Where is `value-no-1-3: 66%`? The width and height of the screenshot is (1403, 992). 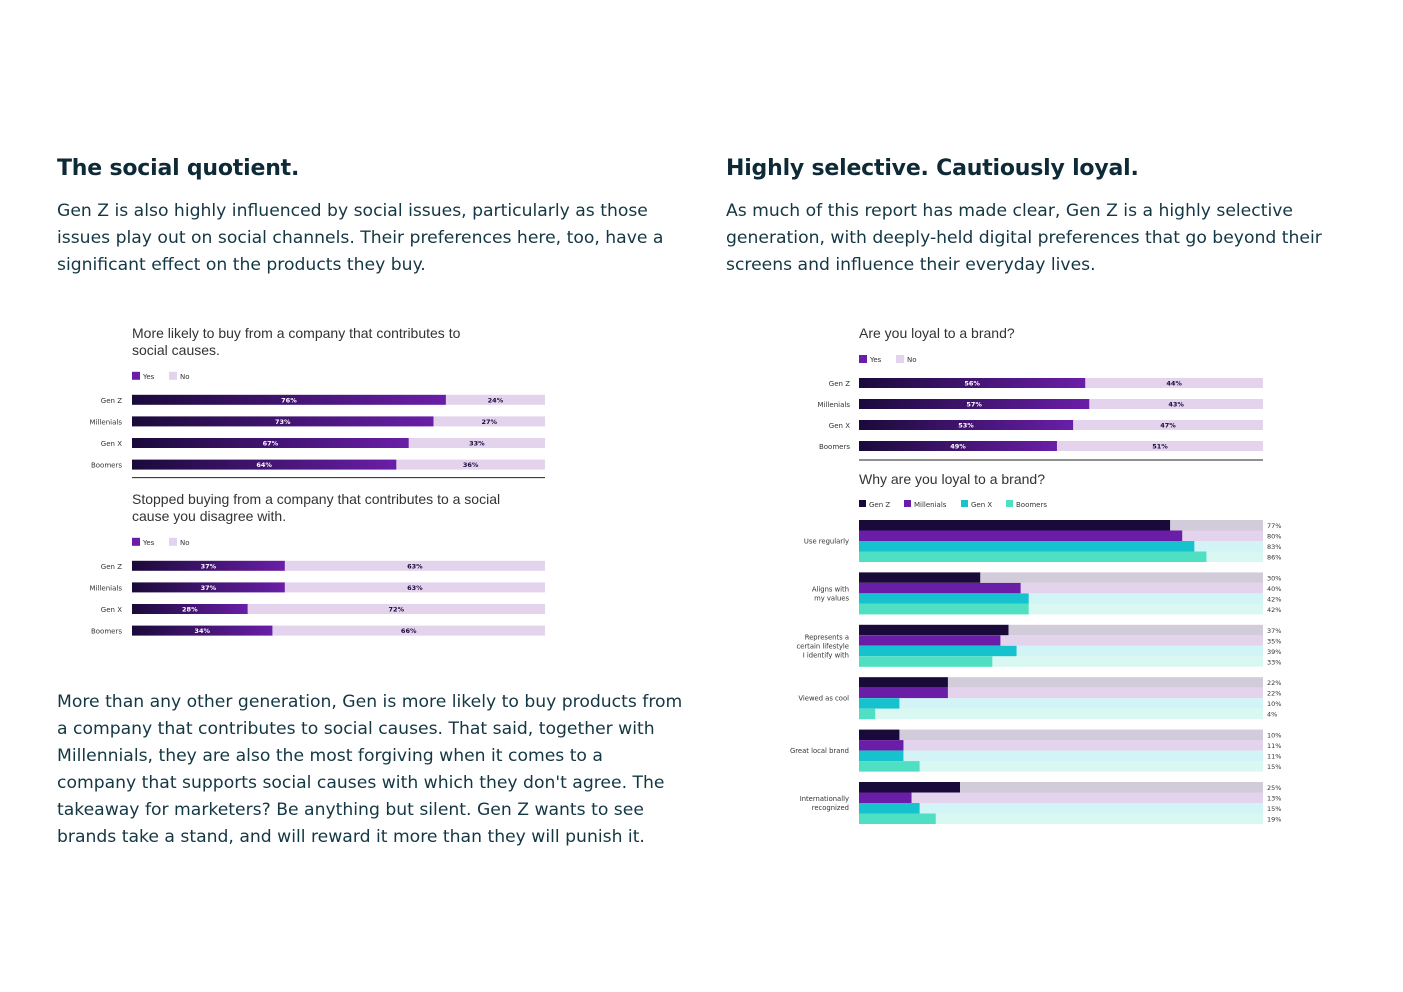 value-no-1-3: 66% is located at coordinates (409, 631).